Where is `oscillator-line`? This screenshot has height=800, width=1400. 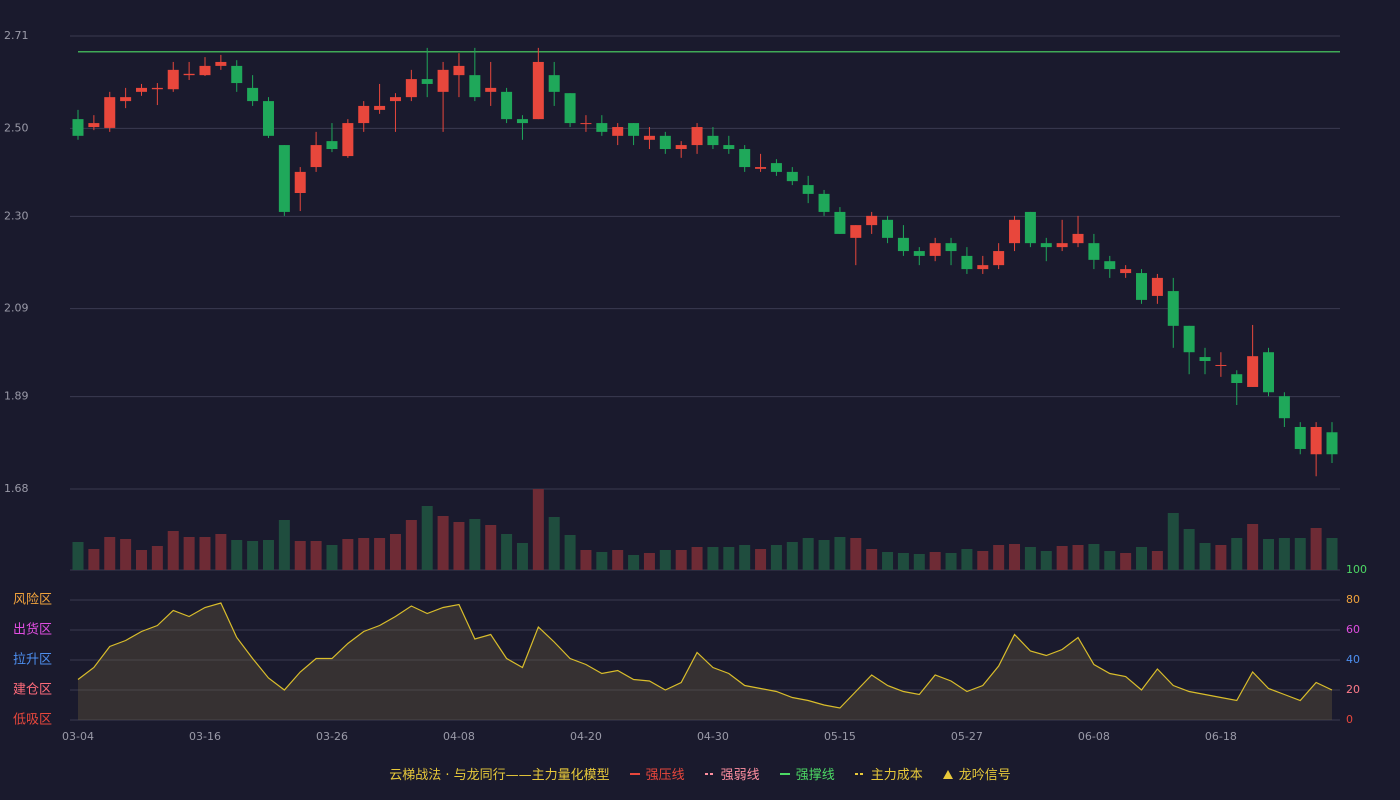
oscillator-line is located at coordinates (705, 655).